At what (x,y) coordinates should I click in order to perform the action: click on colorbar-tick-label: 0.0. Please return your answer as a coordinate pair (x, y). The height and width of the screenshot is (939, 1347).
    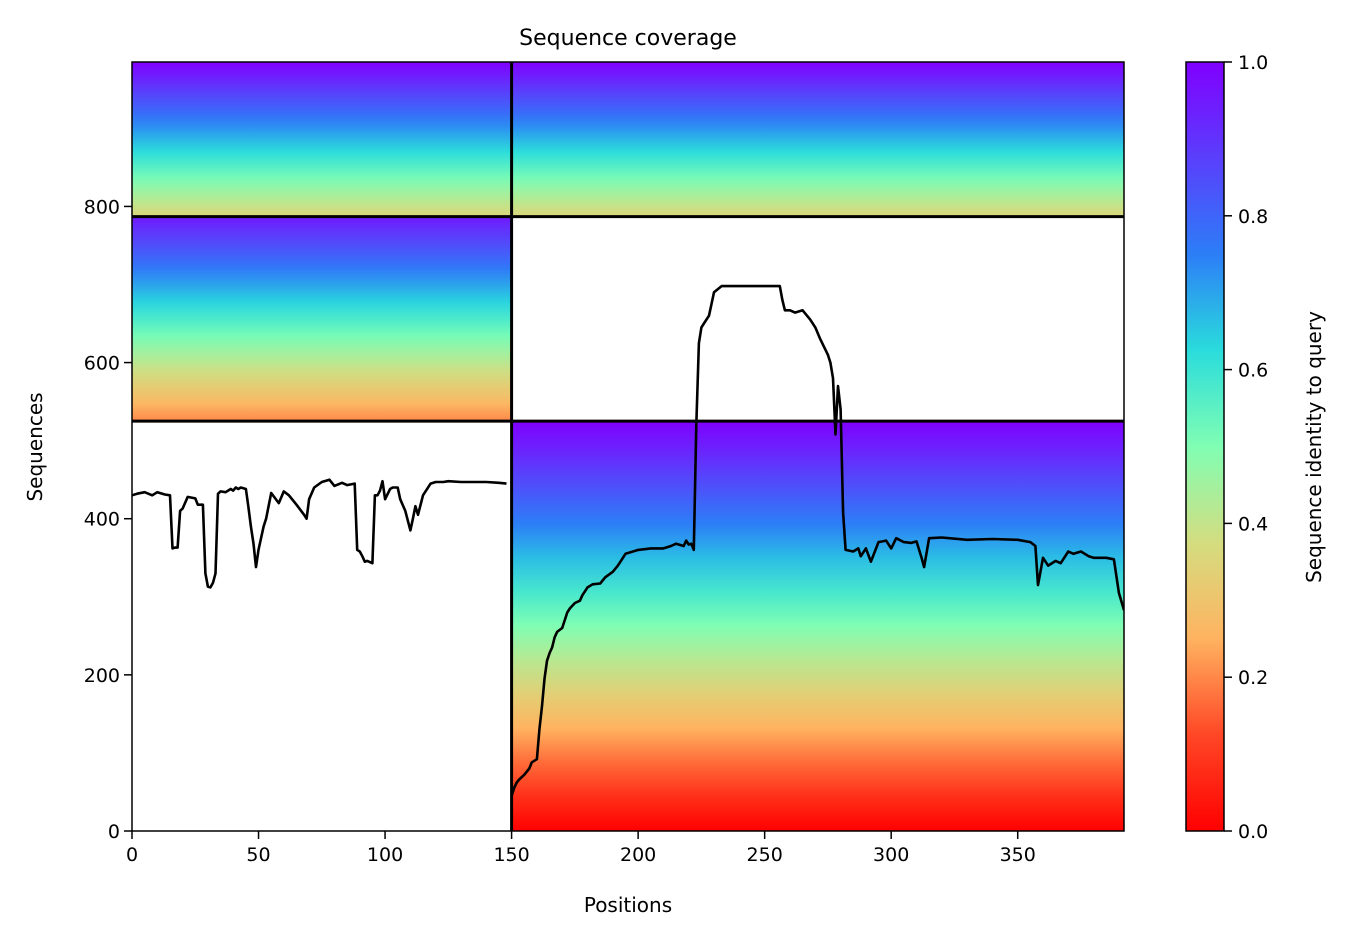
    Looking at the image, I should click on (1253, 832).